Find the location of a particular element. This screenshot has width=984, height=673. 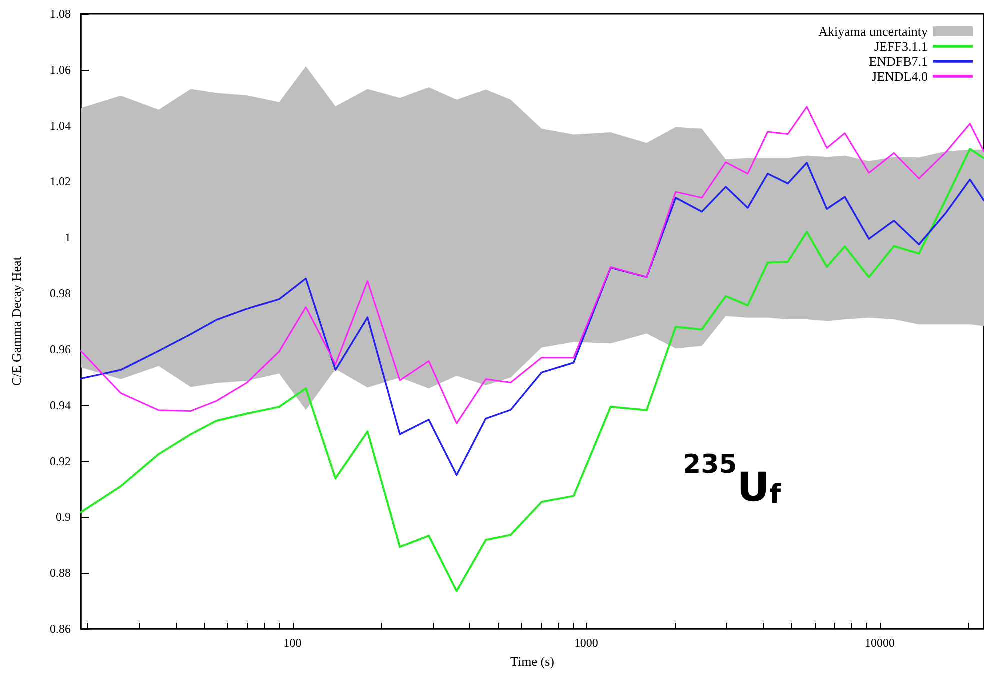

y-tick-label: 0.9 is located at coordinates (63, 517).